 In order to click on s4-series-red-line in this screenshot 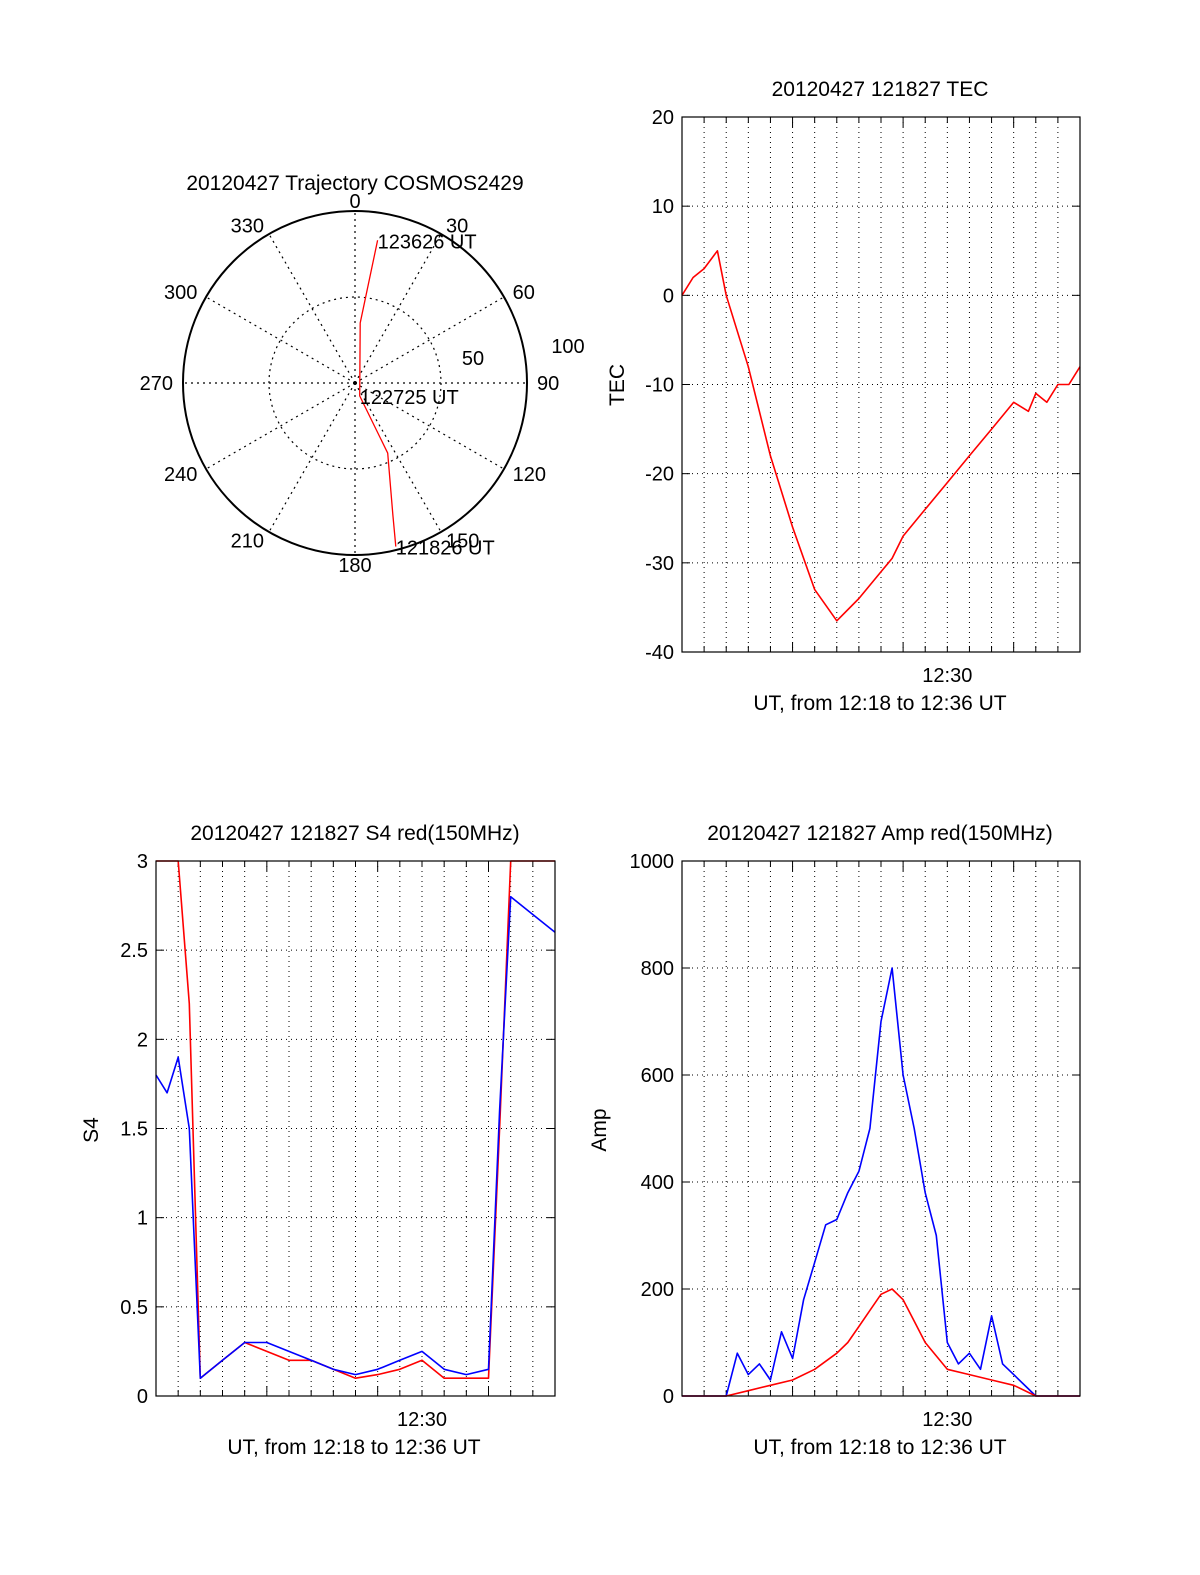, I will do `click(355, 1119)`.